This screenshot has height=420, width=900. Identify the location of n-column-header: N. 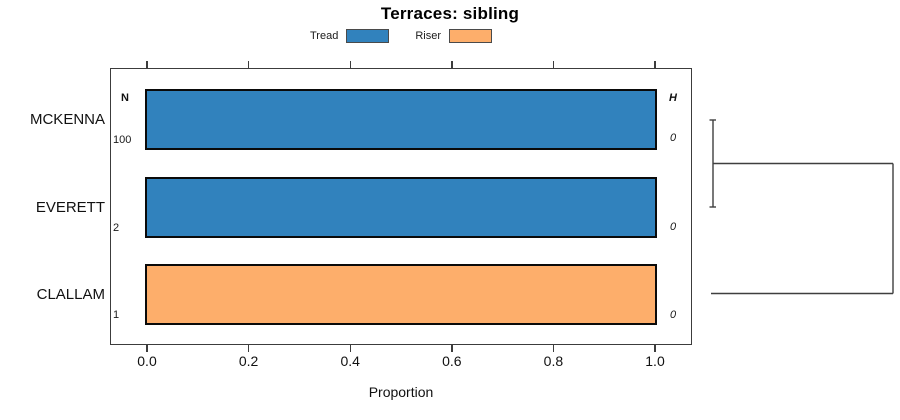
(125, 98).